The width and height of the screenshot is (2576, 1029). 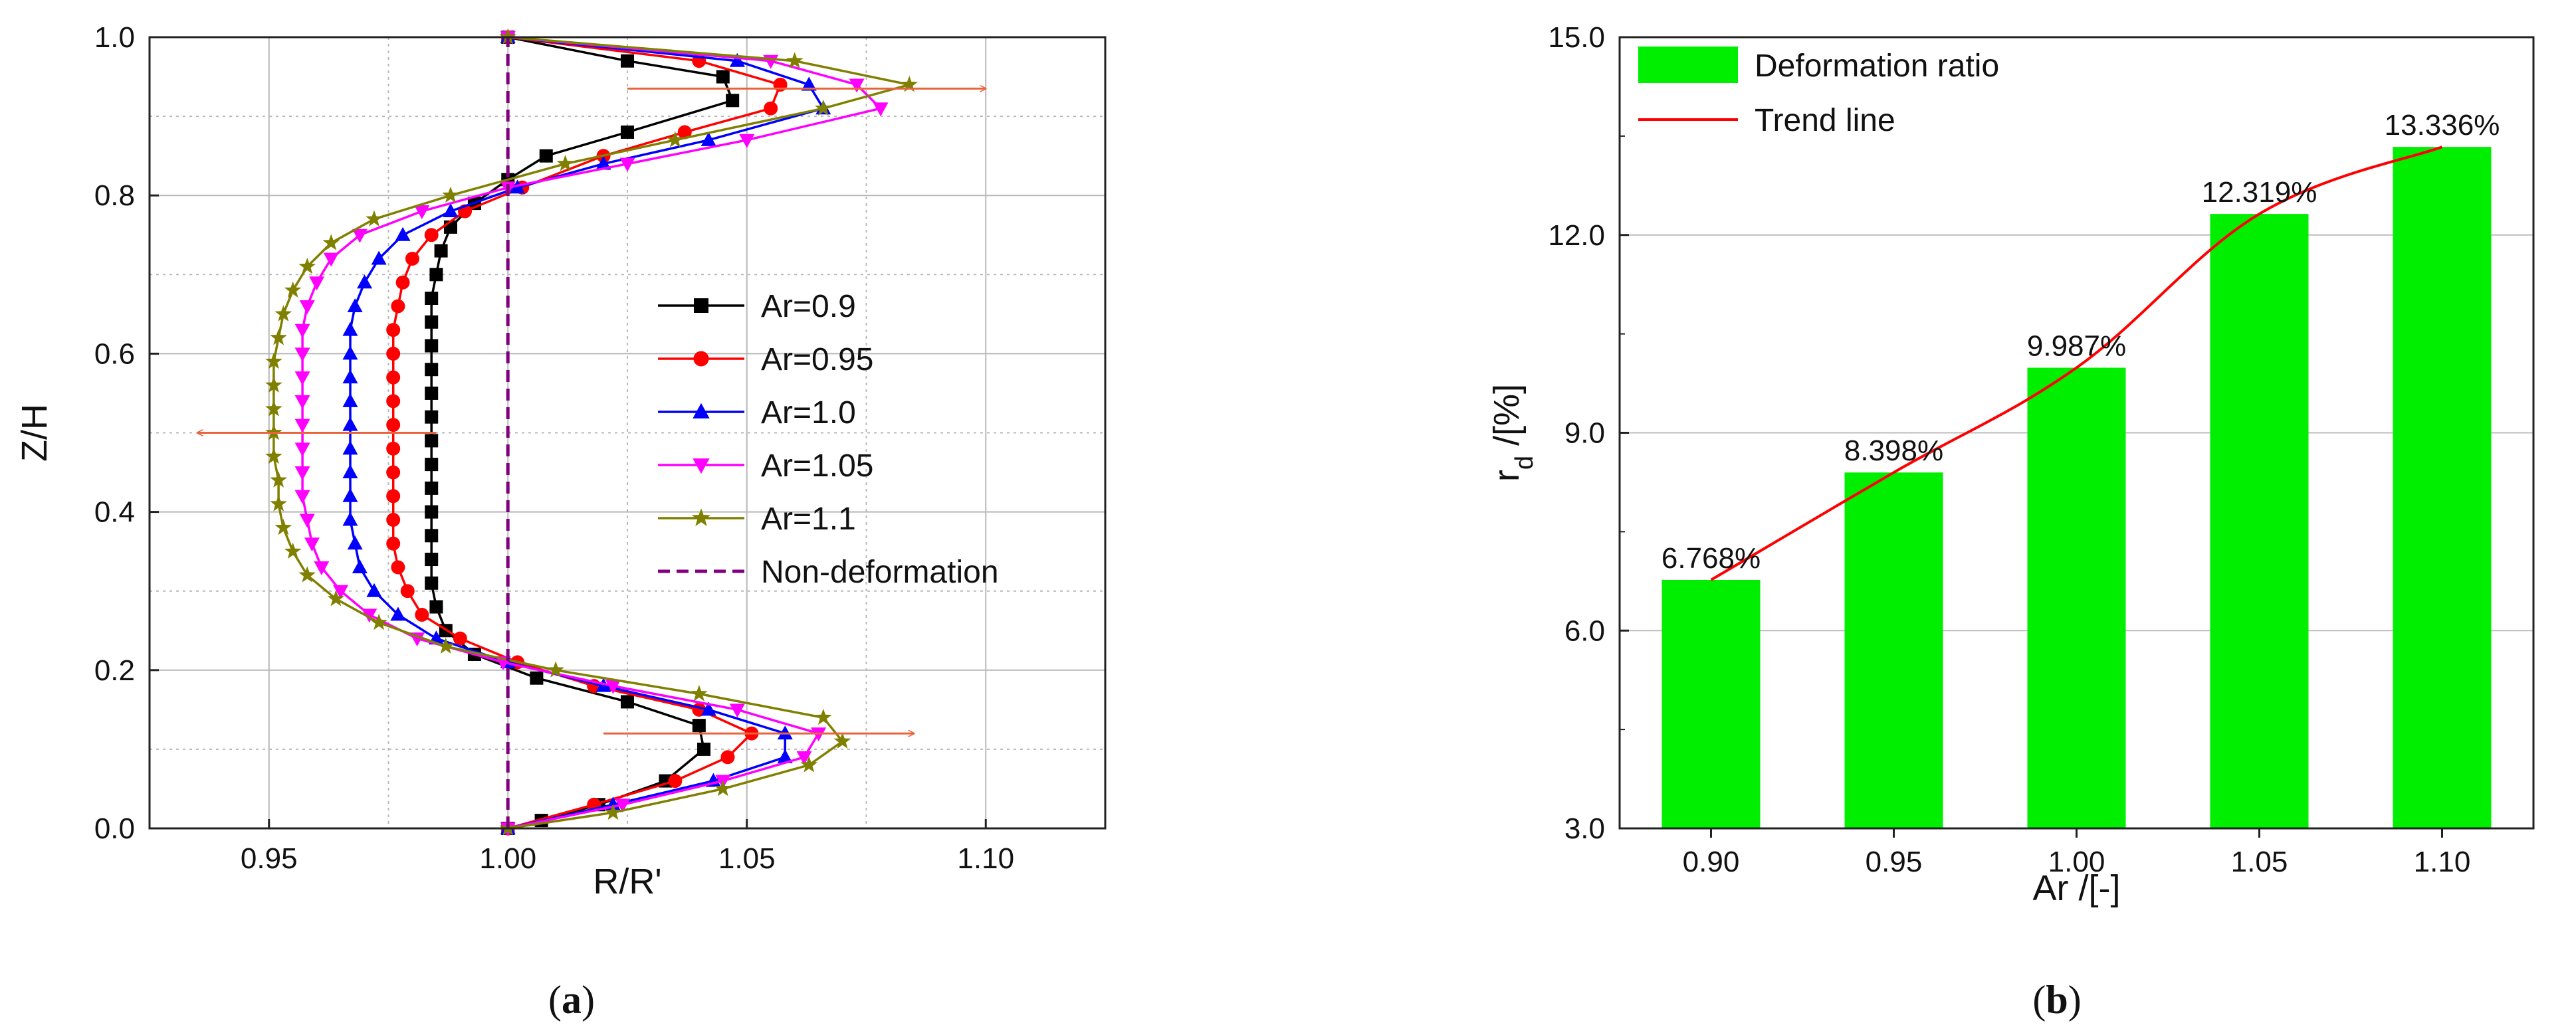 I want to click on x-tick-label: 0.95, so click(x=269, y=858).